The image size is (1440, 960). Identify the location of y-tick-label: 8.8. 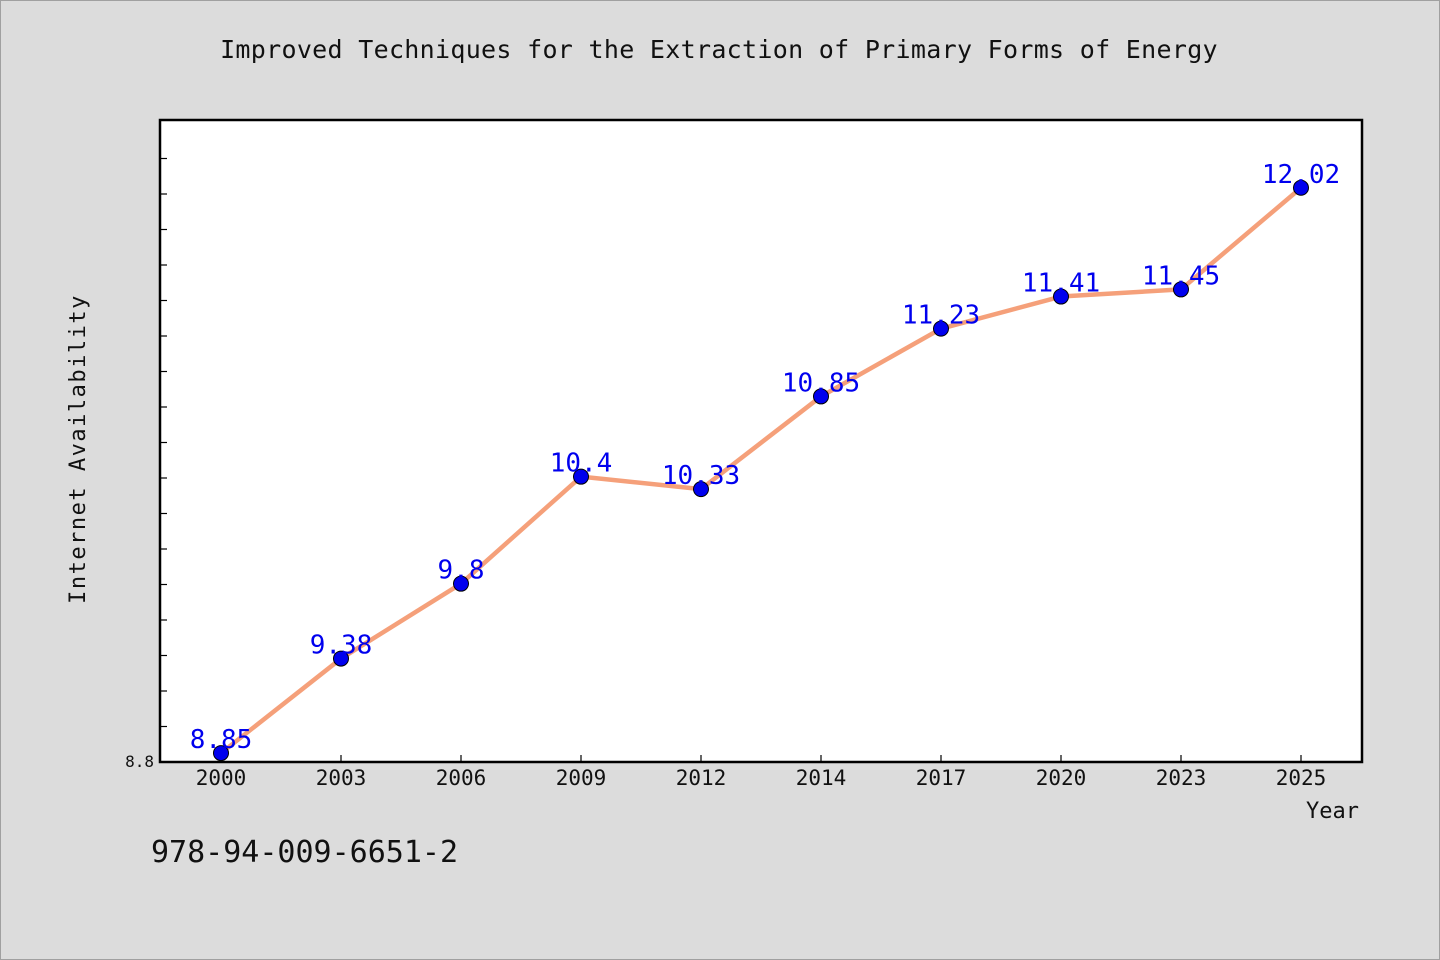
(139, 761).